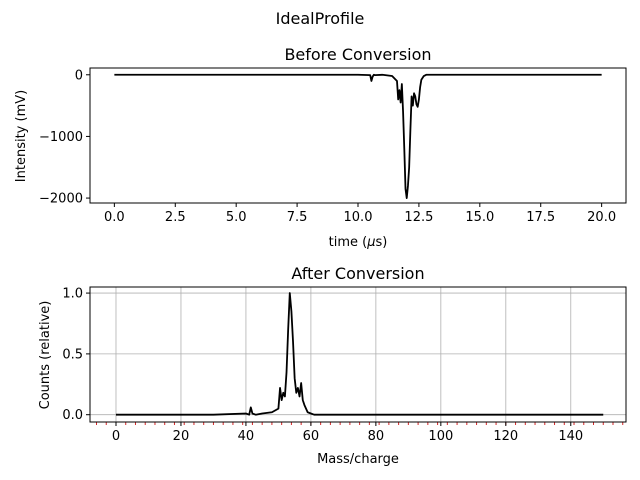 Image resolution: width=640 pixels, height=480 pixels. What do you see at coordinates (601, 217) in the screenshot?
I see `x-tick-label-before: 20.0` at bounding box center [601, 217].